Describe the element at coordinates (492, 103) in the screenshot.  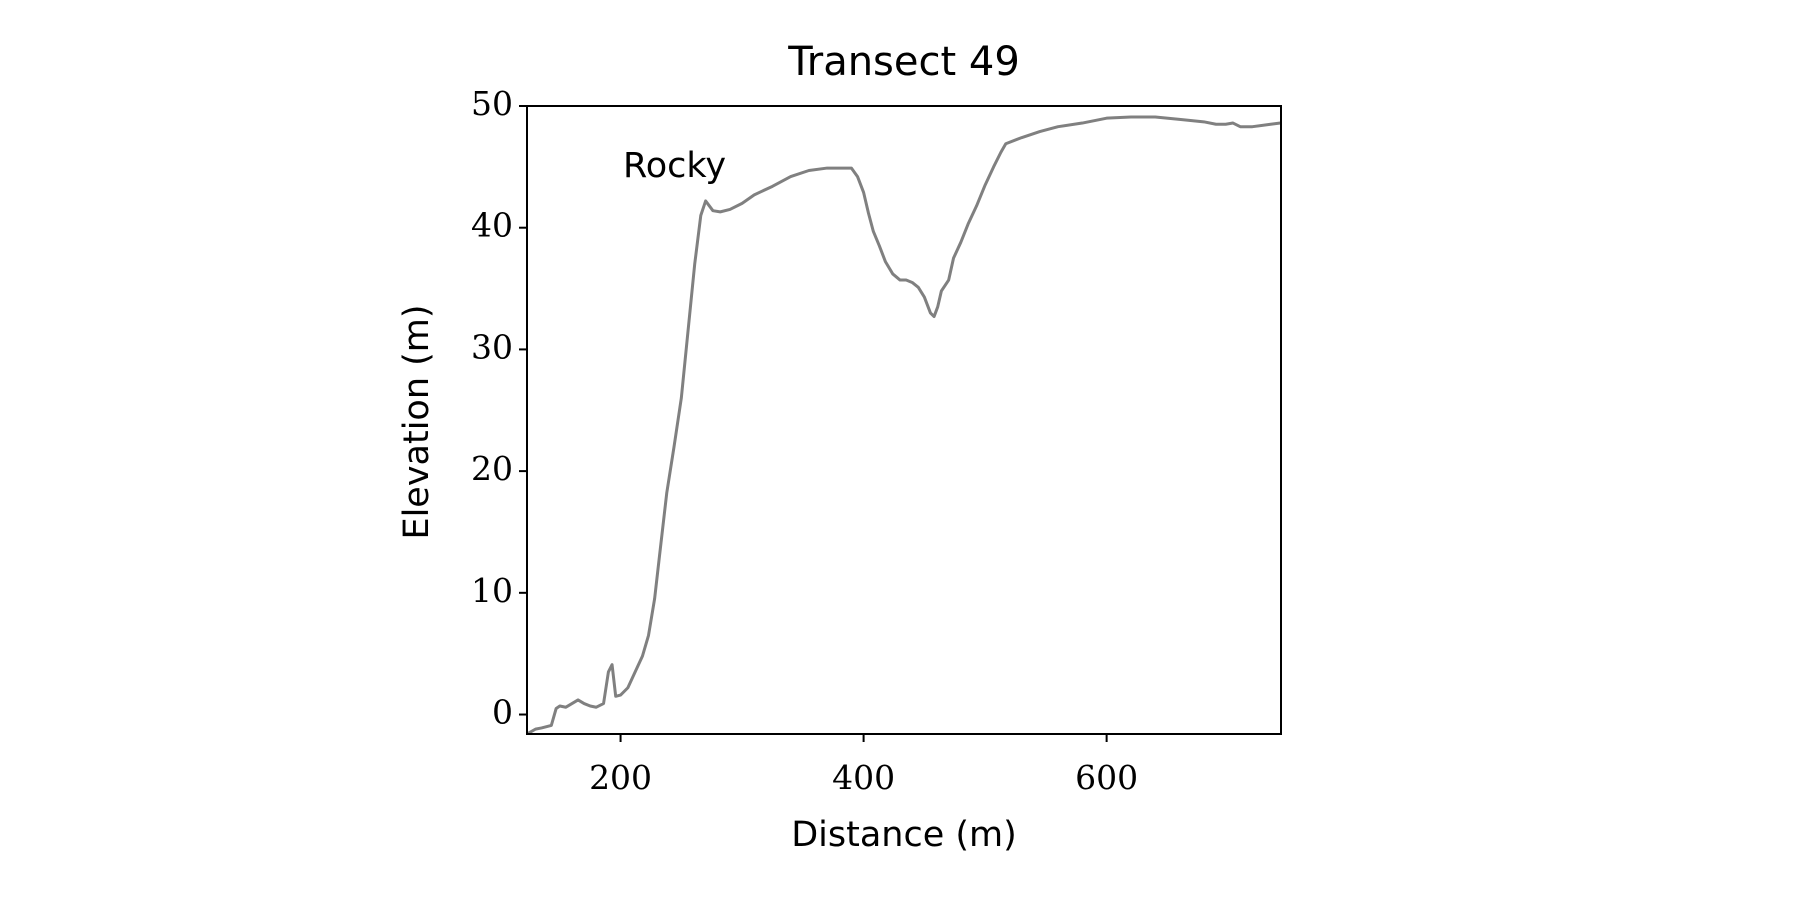
I see `y-tick-label: 50` at that location.